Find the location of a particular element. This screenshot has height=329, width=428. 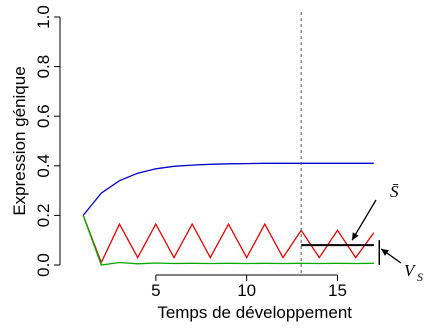

y-tick-label: 0.6 is located at coordinates (43, 116).